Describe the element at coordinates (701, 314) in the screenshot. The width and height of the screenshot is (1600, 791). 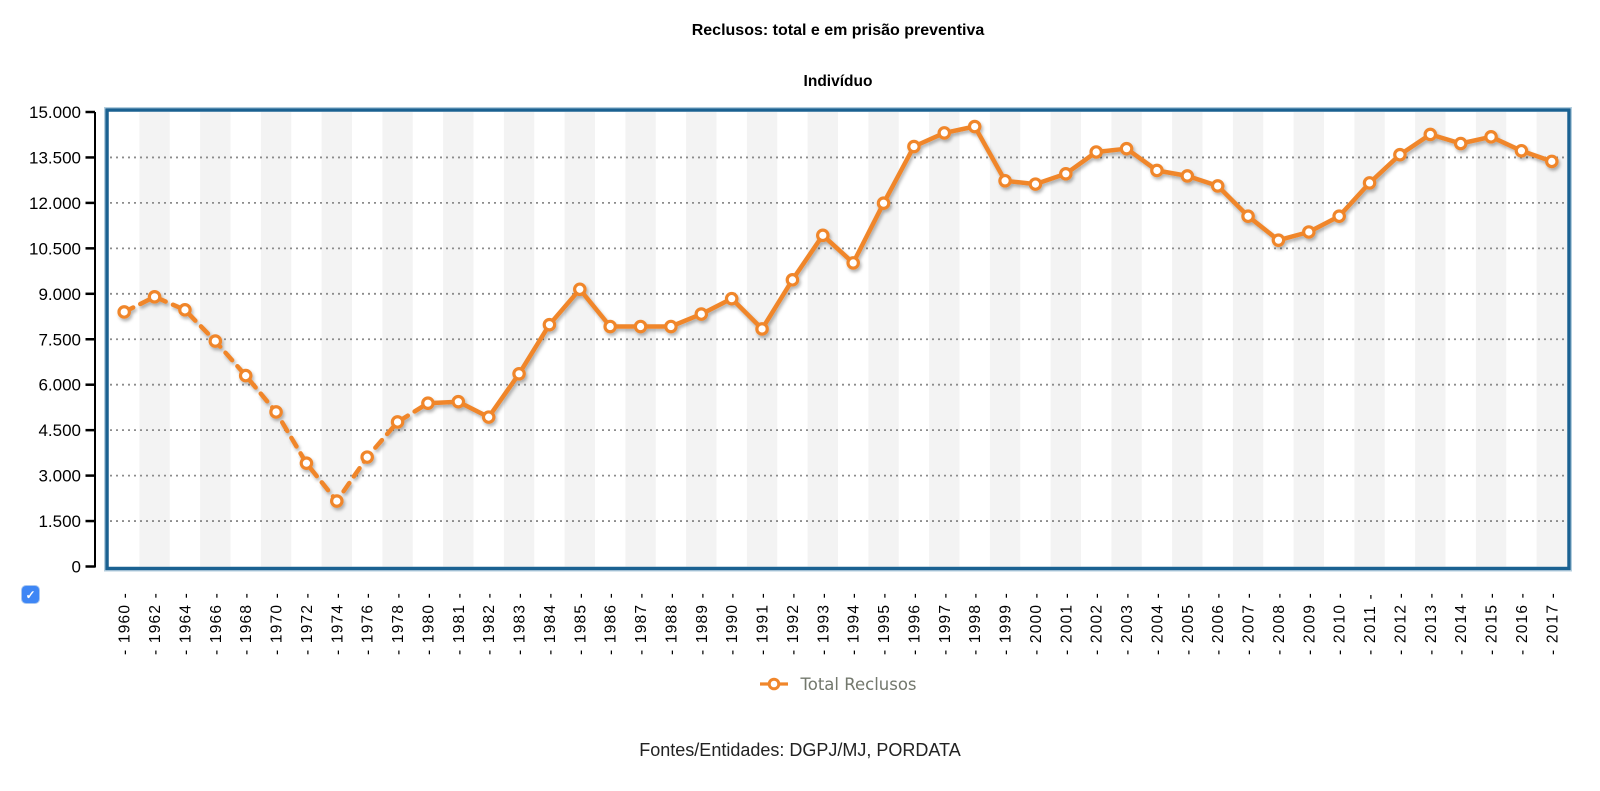
I see `data-point-1989` at that location.